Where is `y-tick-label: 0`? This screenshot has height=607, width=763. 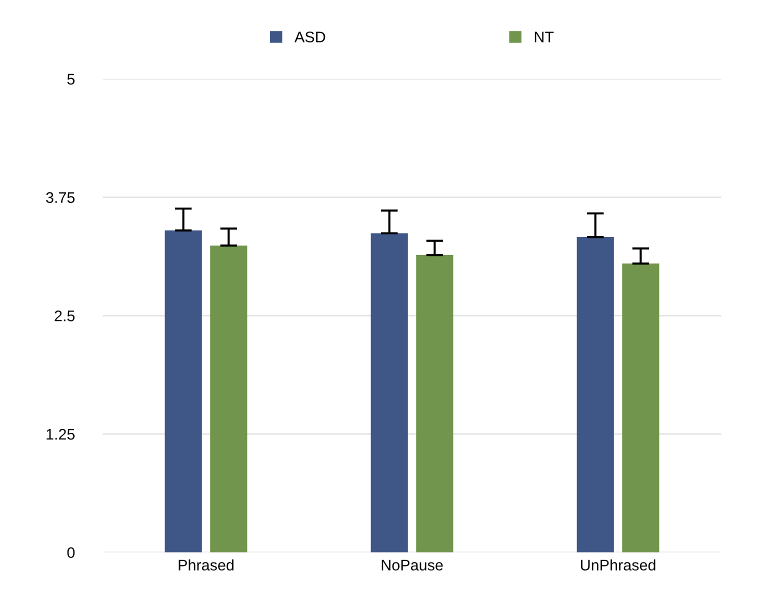 y-tick-label: 0 is located at coordinates (71, 552).